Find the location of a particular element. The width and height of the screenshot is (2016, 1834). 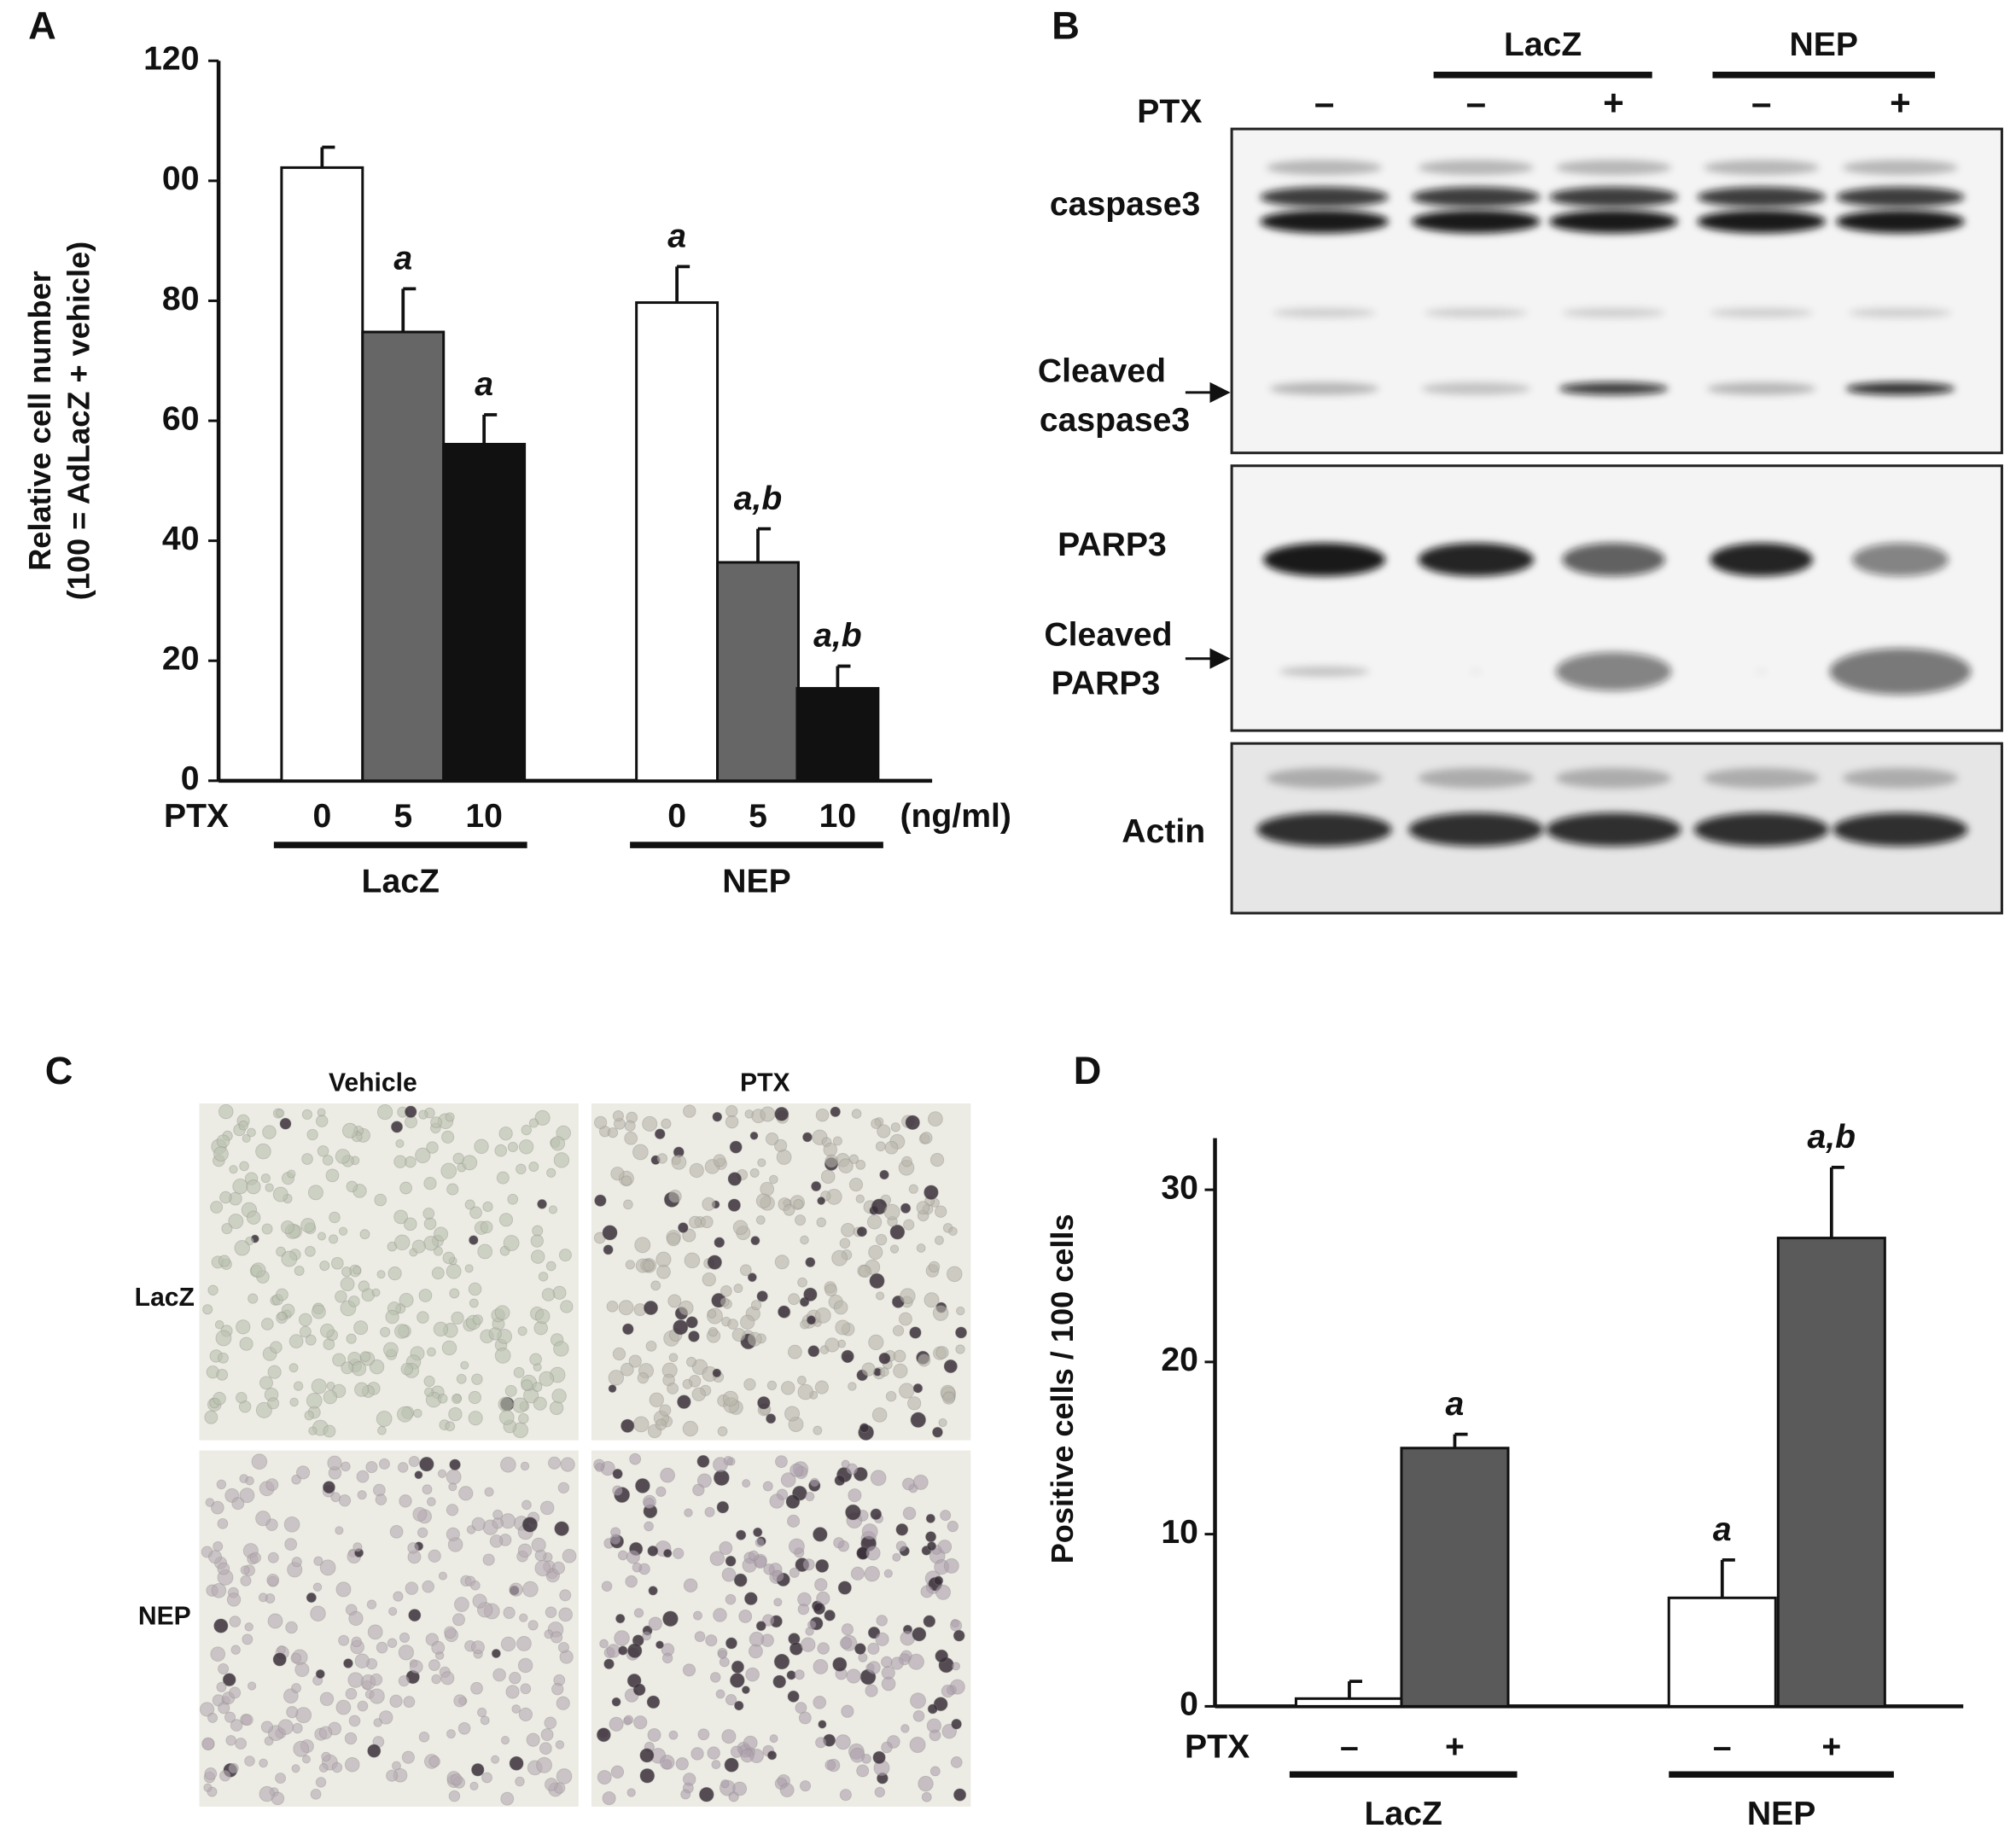

y-tick-label: 30 is located at coordinates (1179, 1188).